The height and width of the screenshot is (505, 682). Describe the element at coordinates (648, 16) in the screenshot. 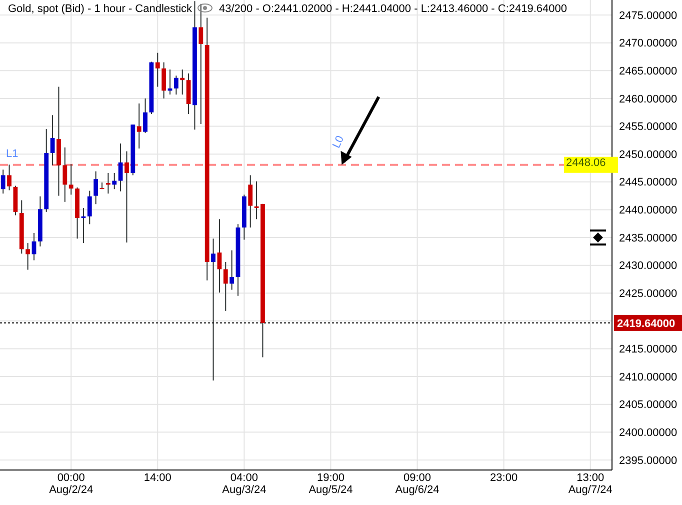

I see `y-tick-label: 2475.00000` at that location.